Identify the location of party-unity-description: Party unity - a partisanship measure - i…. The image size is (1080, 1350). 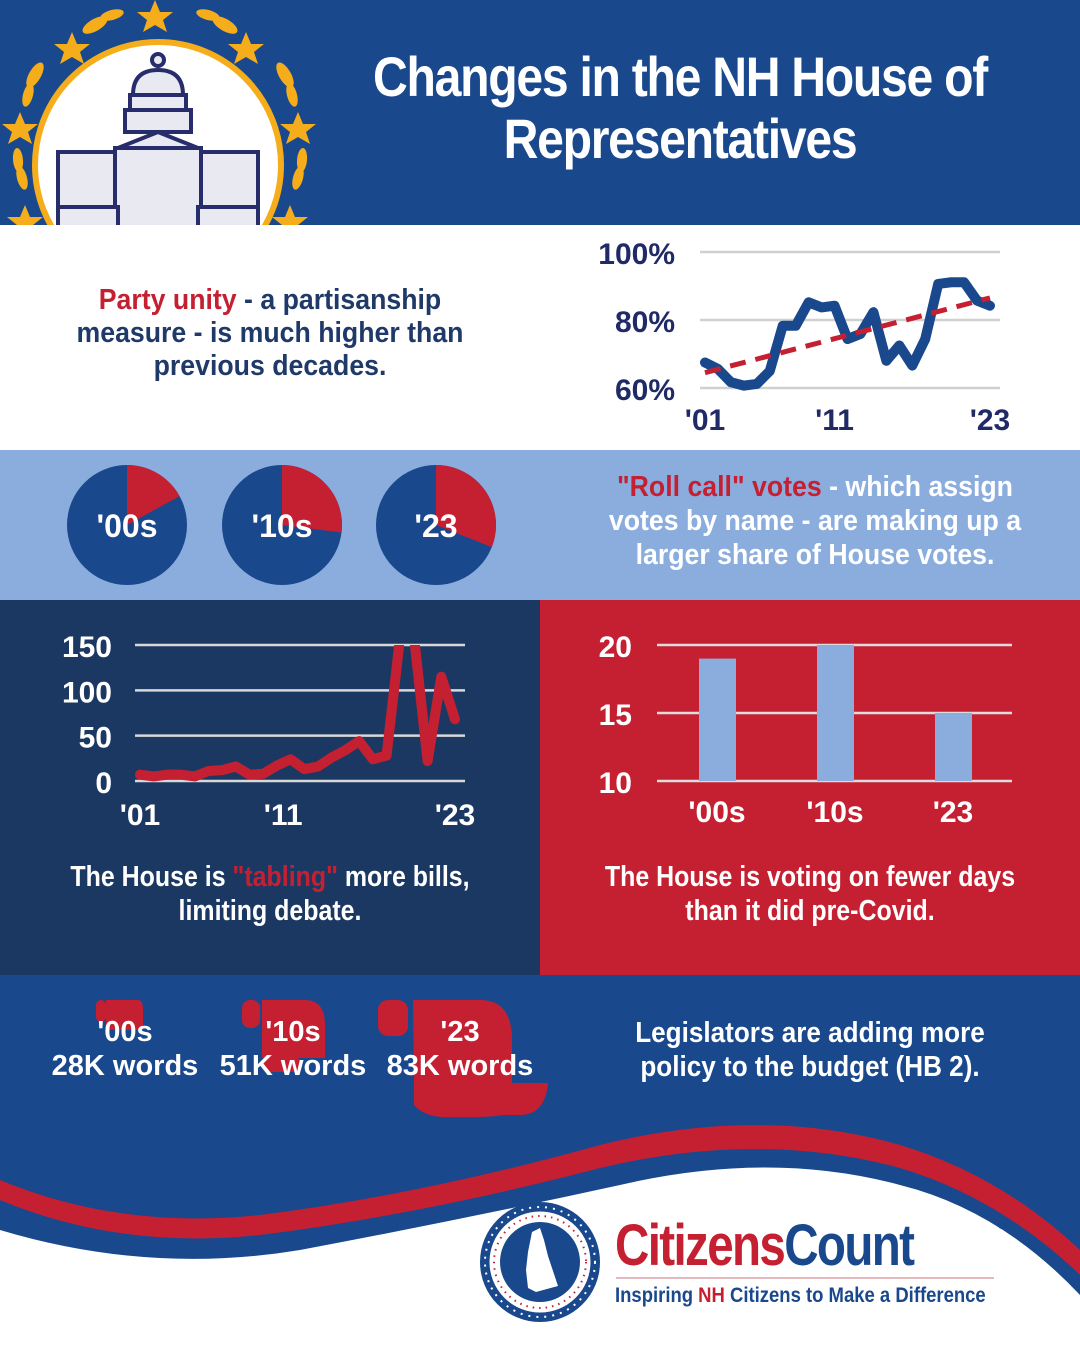
(269, 333).